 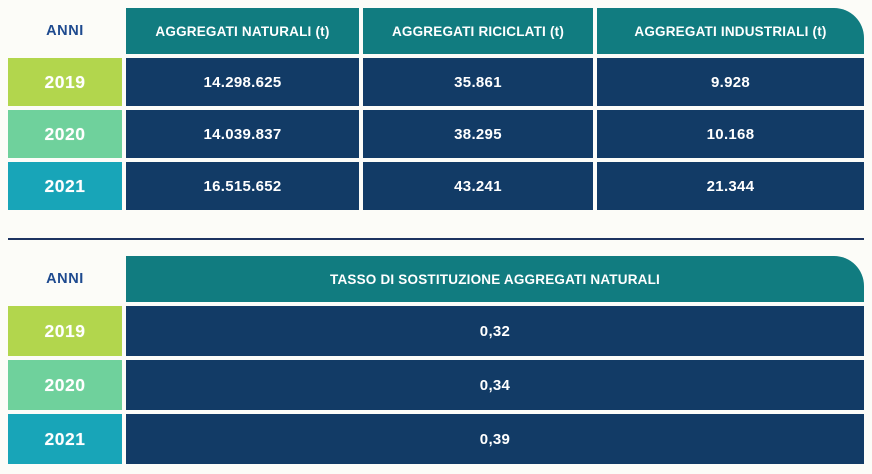 What do you see at coordinates (65, 439) in the screenshot?
I see `table2-year-cell-2021: 2021` at bounding box center [65, 439].